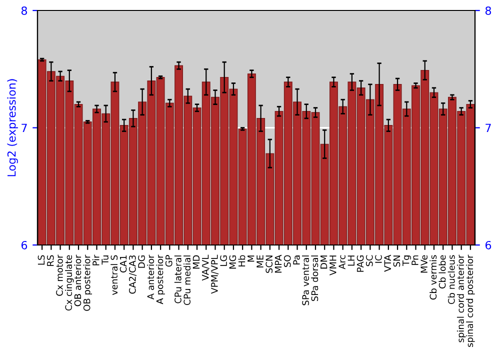 The width and height of the screenshot is (500, 350). I want to click on x-tick-label: CPu medial, so click(187, 281).